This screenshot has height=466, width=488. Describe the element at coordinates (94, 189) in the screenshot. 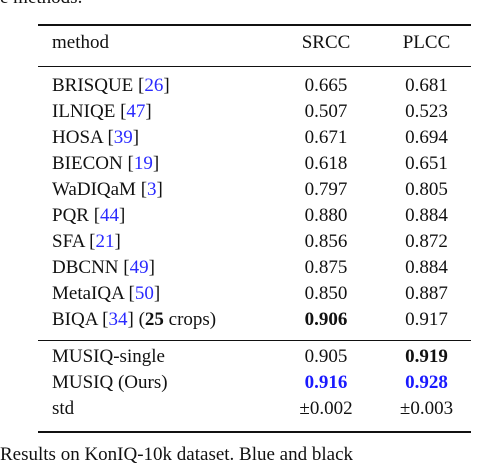

I see `method-name: WaDIQaM` at that location.